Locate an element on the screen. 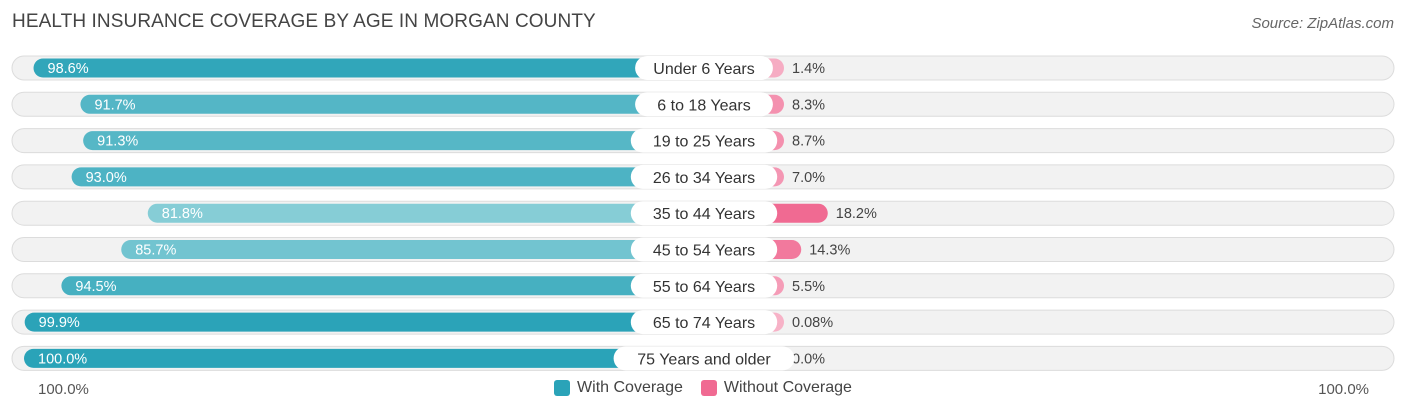  legend: With Coverage Without Coverage is located at coordinates (703, 388).